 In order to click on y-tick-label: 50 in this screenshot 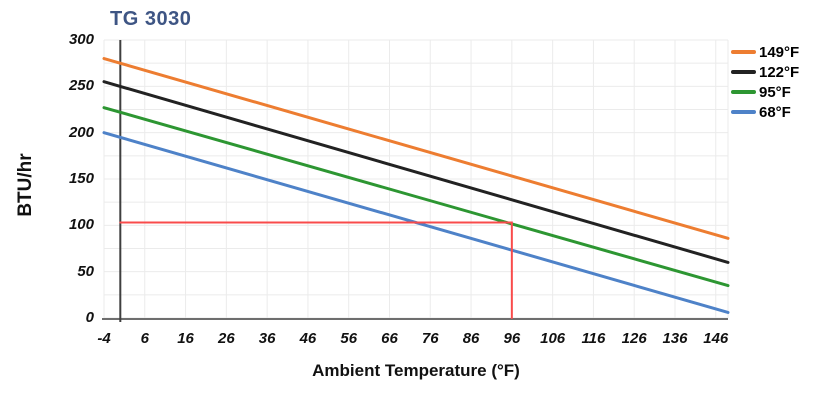, I will do `click(85, 271)`.